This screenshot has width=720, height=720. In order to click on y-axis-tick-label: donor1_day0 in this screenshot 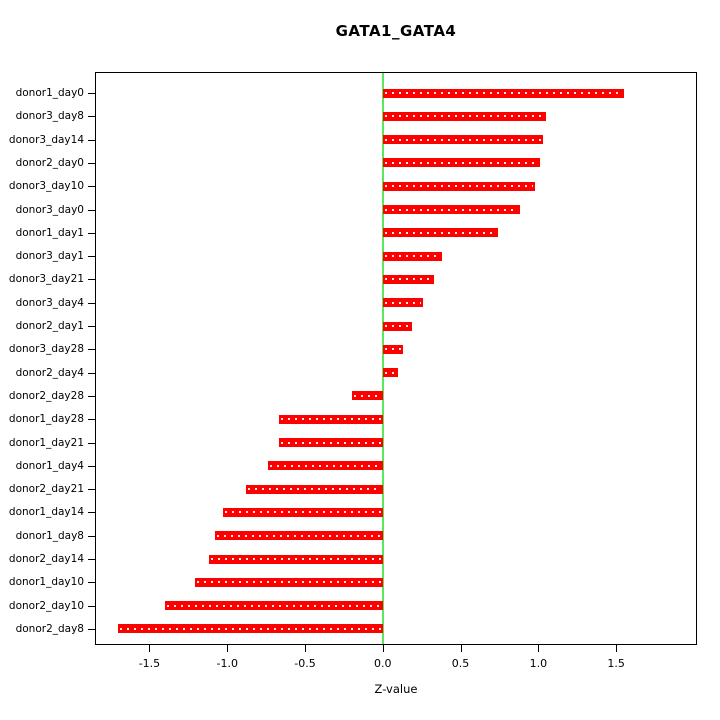, I will do `click(49, 93)`.